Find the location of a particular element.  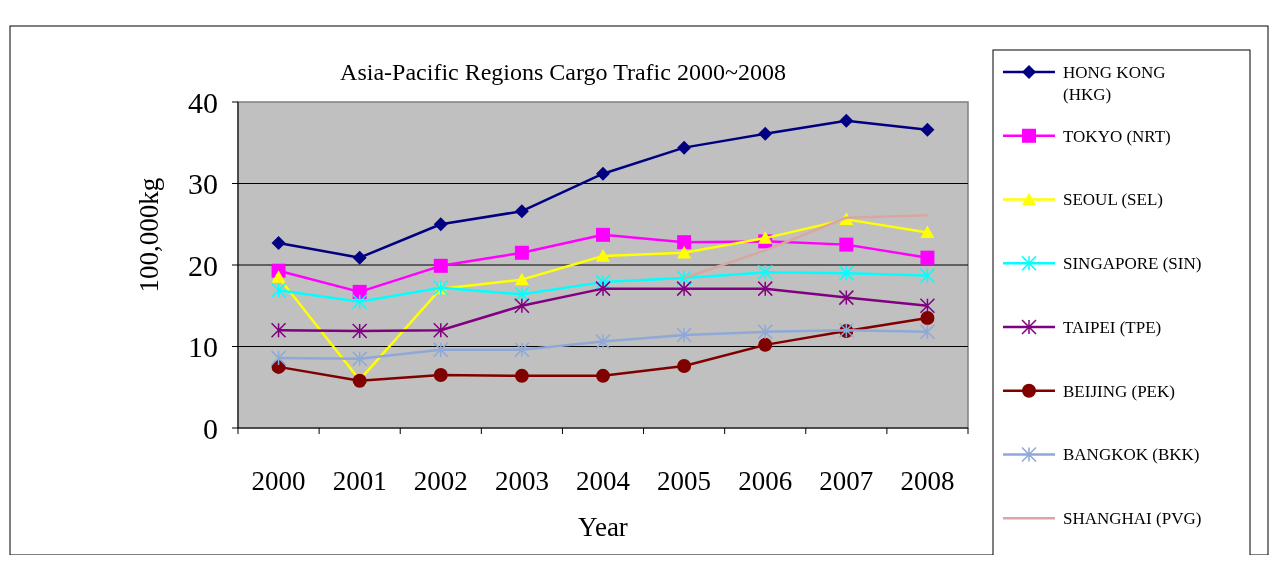

x-tick-label: 2007 is located at coordinates (846, 481).